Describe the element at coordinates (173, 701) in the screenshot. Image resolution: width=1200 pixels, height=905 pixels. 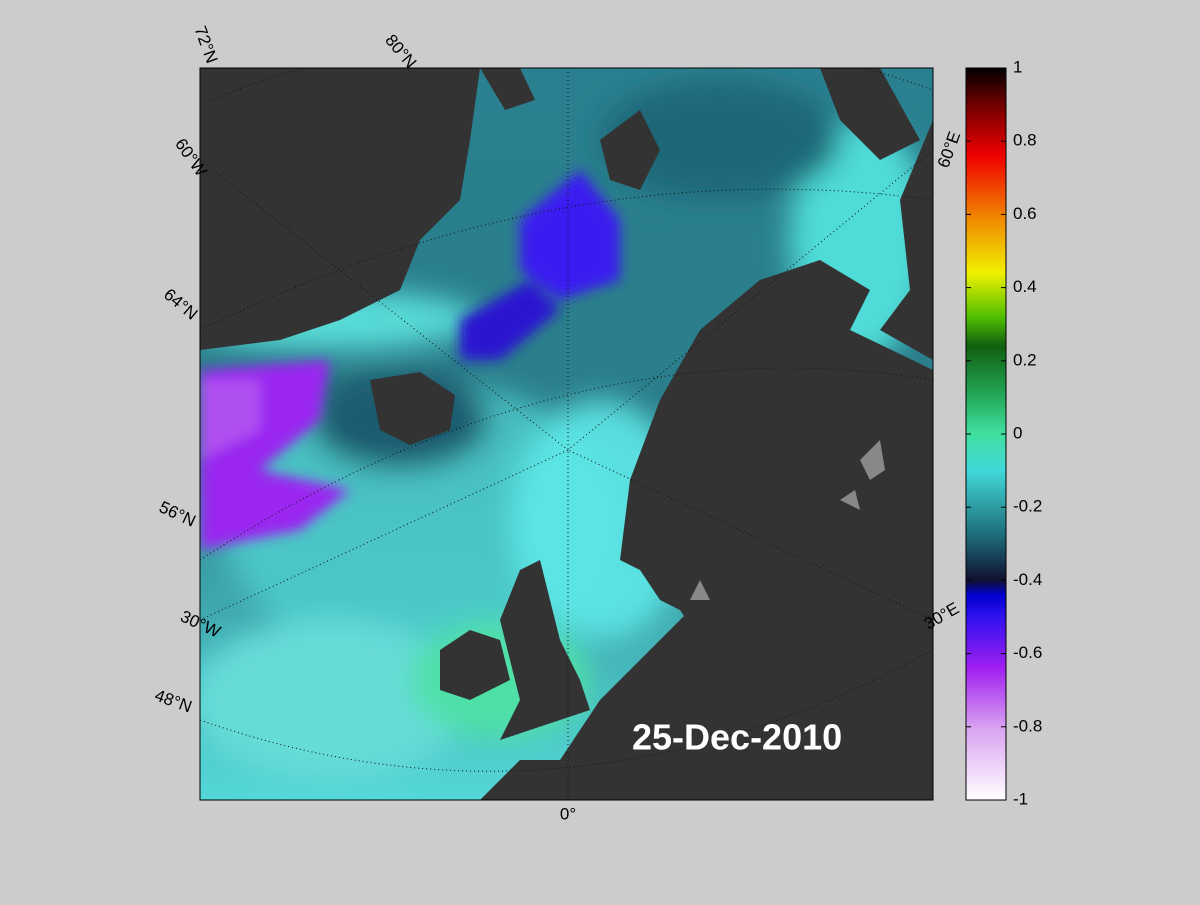
I see `graticule-label: 48°N` at that location.